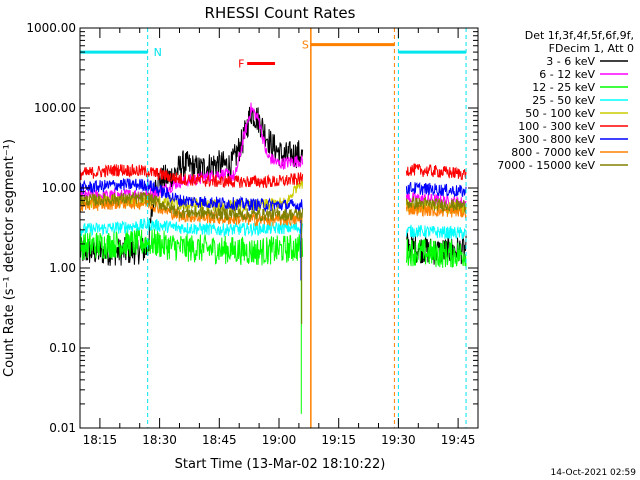  What do you see at coordinates (55, 108) in the screenshot?
I see `y-tick-label: 100.00` at bounding box center [55, 108].